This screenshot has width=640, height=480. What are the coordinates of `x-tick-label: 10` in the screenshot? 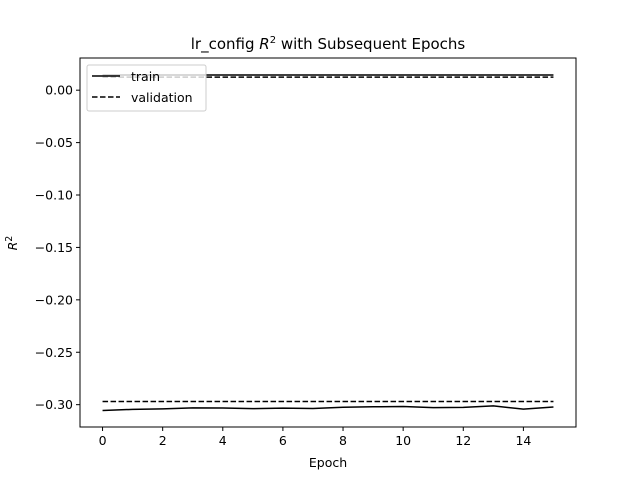 It's located at (403, 440).